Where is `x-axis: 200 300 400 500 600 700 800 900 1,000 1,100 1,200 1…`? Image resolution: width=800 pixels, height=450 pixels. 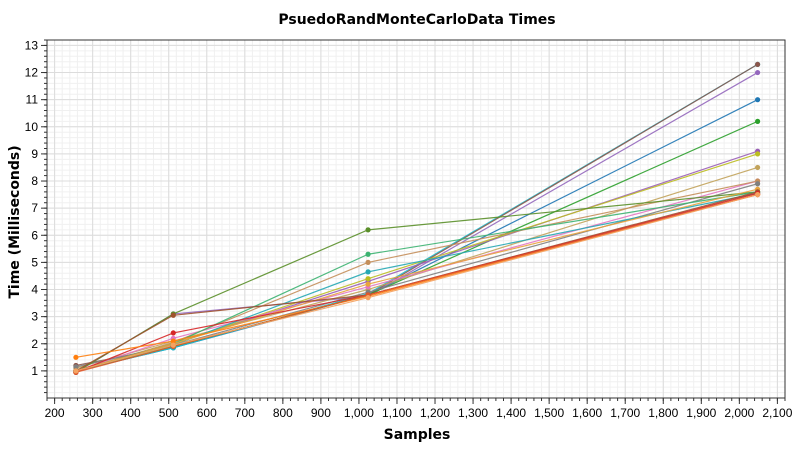
x-axis: 200 300 400 500 600 700 800 900 1,000 1,100 1,200 1… is located at coordinates (419, 409).